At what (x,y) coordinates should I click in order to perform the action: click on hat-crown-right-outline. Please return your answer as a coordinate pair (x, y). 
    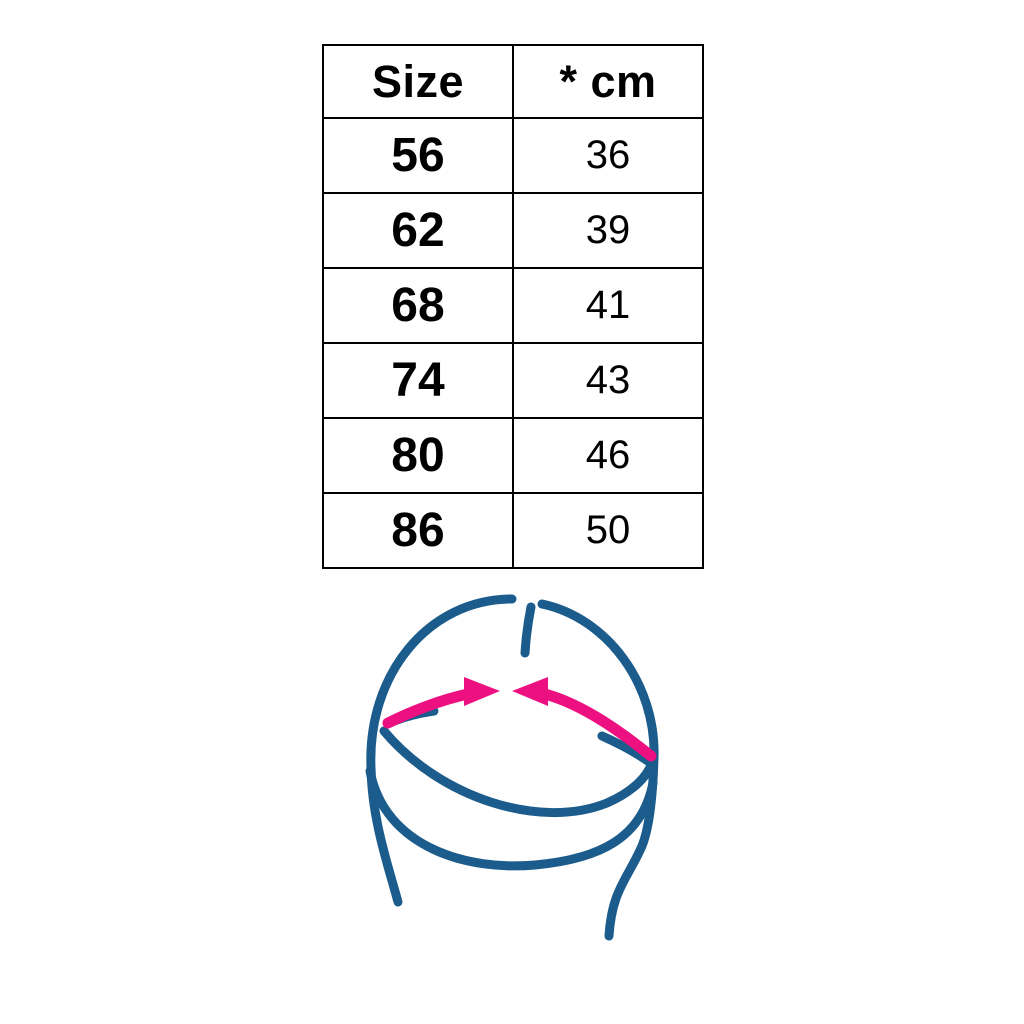
    Looking at the image, I should click on (598, 770).